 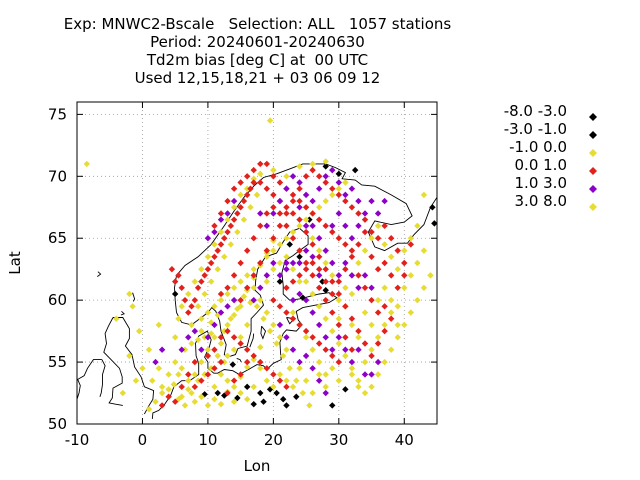 I want to click on legend-label: 3.0 8.0, so click(x=540, y=201).